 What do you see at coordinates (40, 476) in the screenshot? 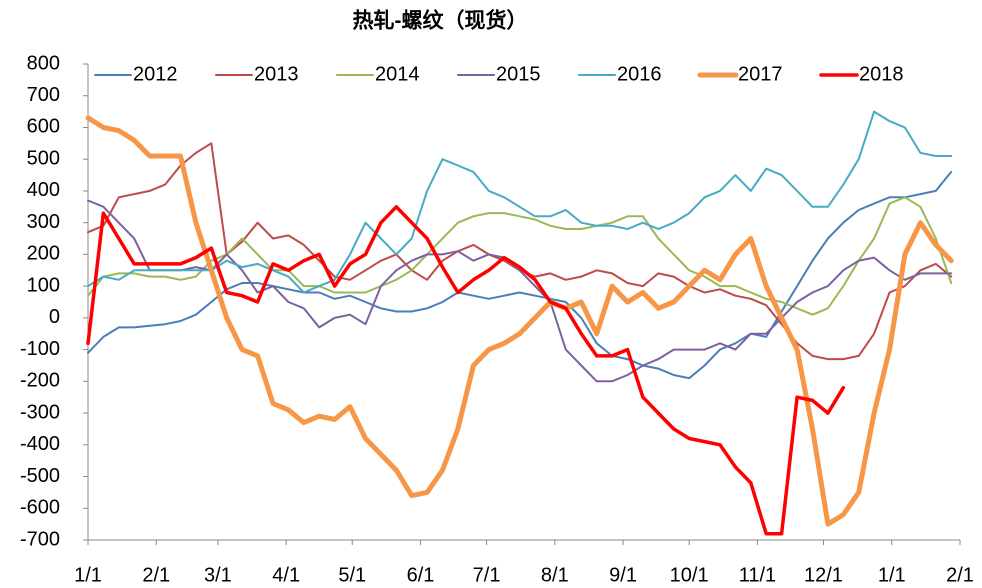
I see `y-tick-label: -500` at bounding box center [40, 476].